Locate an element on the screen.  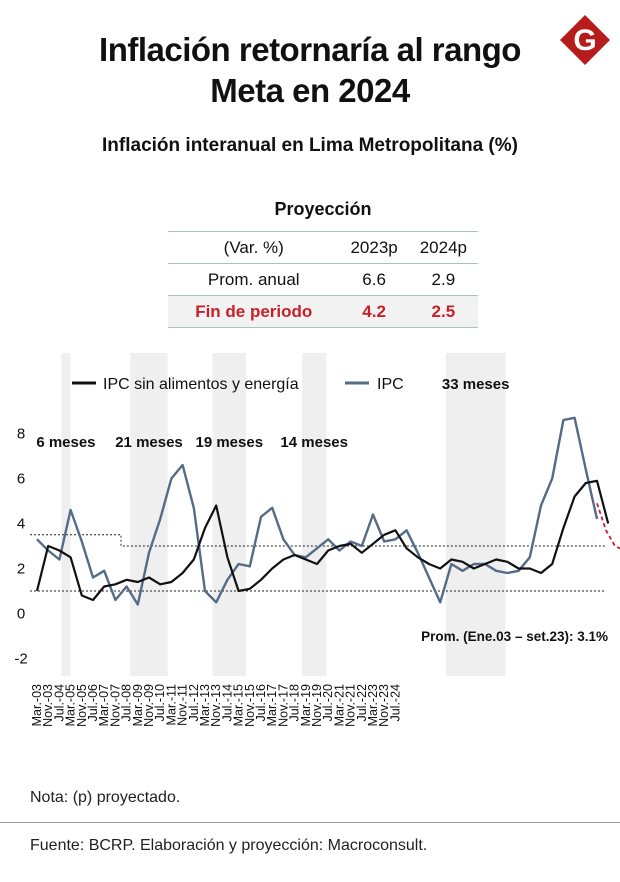
x-tick-label: Nov.-09 is located at coordinates (149, 705).